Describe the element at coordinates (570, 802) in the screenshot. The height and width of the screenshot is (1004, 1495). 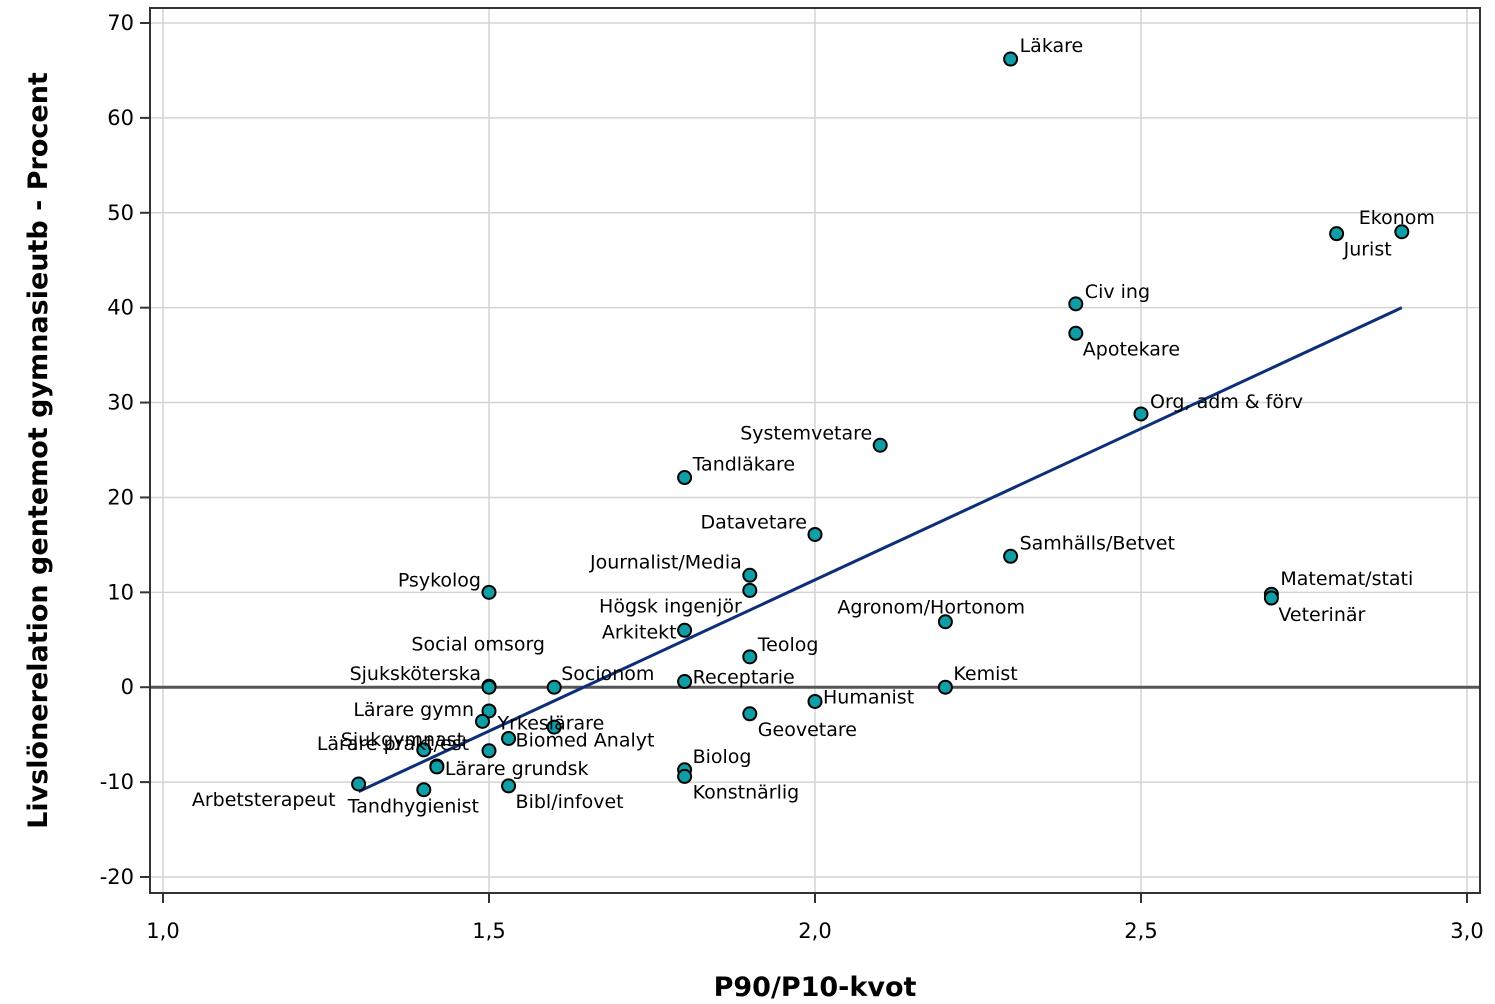
I see `point-label: Bibl/infovet` at that location.